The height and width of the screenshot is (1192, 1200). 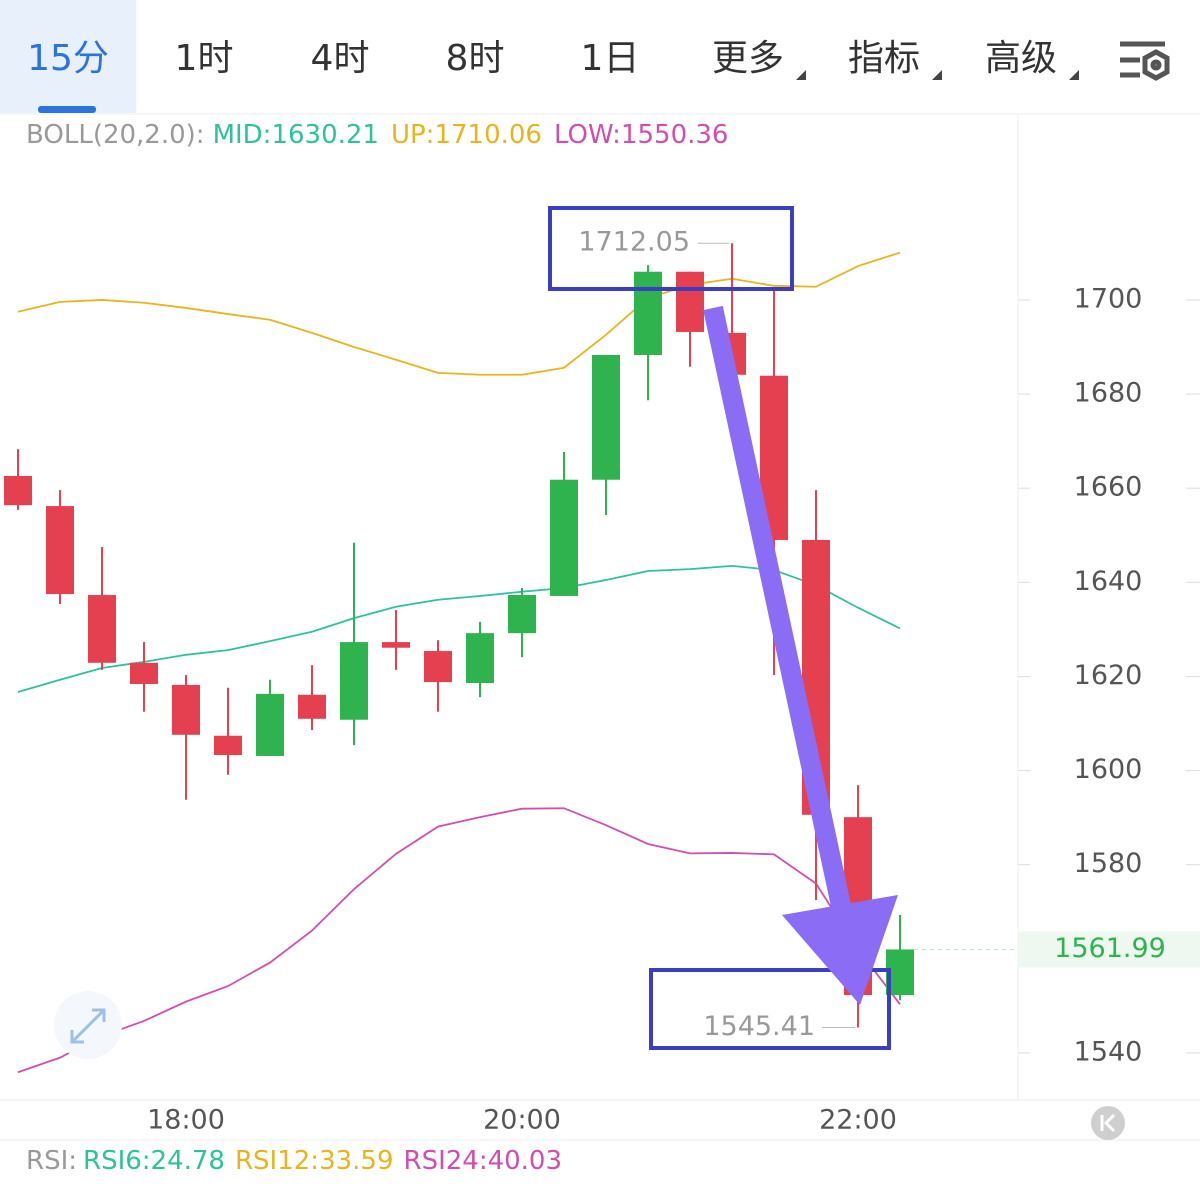 What do you see at coordinates (641, 135) in the screenshot?
I see `legend-entry: LOW:1550.36` at bounding box center [641, 135].